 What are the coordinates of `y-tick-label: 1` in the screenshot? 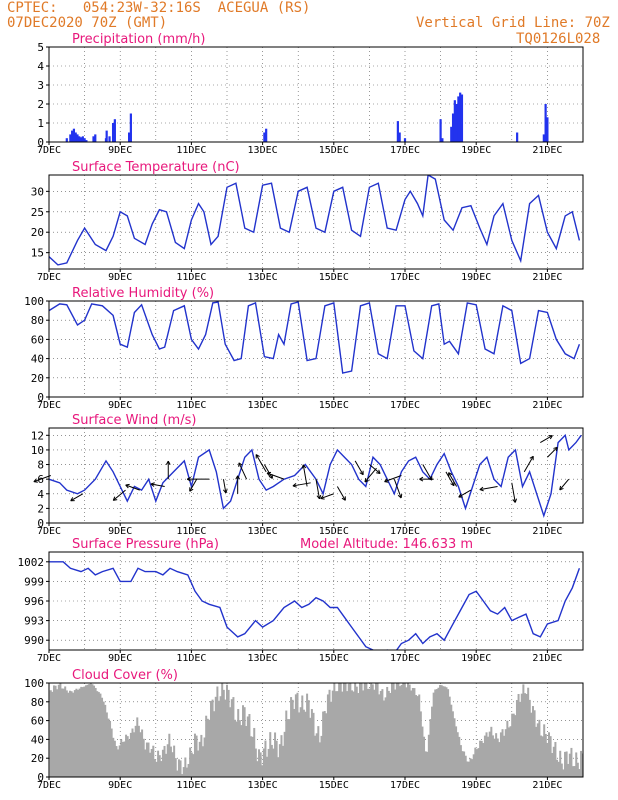 It's located at (40, 123).